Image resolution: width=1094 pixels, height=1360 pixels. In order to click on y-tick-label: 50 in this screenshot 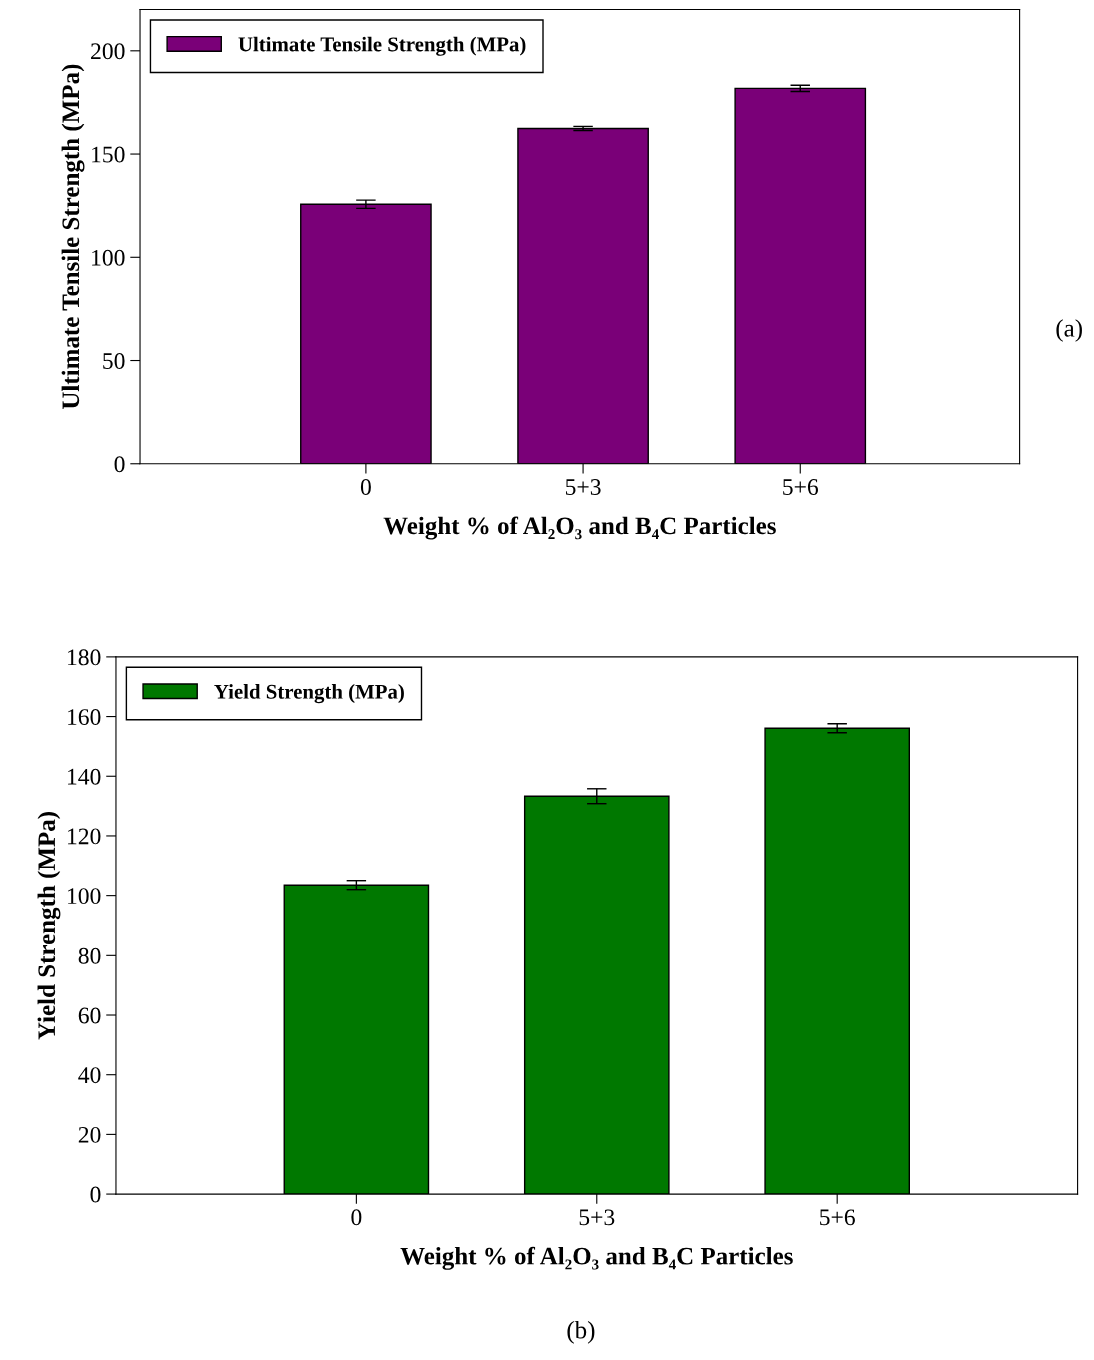, I will do `click(114, 361)`.